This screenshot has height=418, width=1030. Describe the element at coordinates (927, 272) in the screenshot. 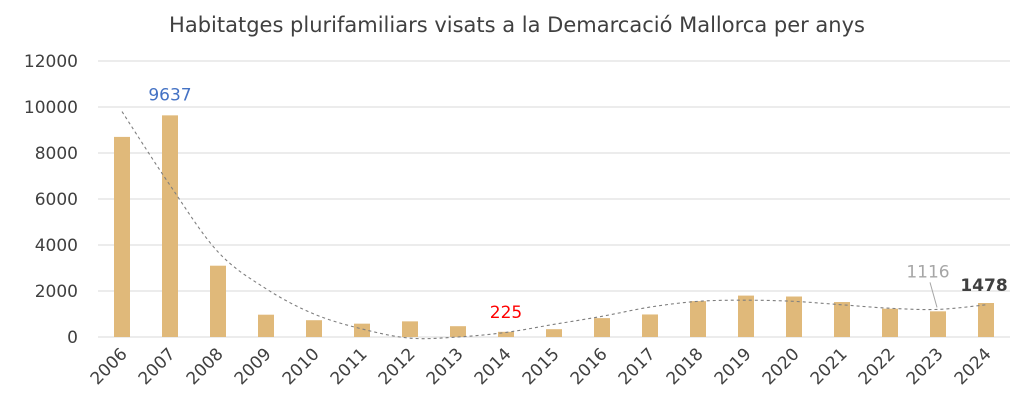

I see `data-label-2023: 1116` at that location.